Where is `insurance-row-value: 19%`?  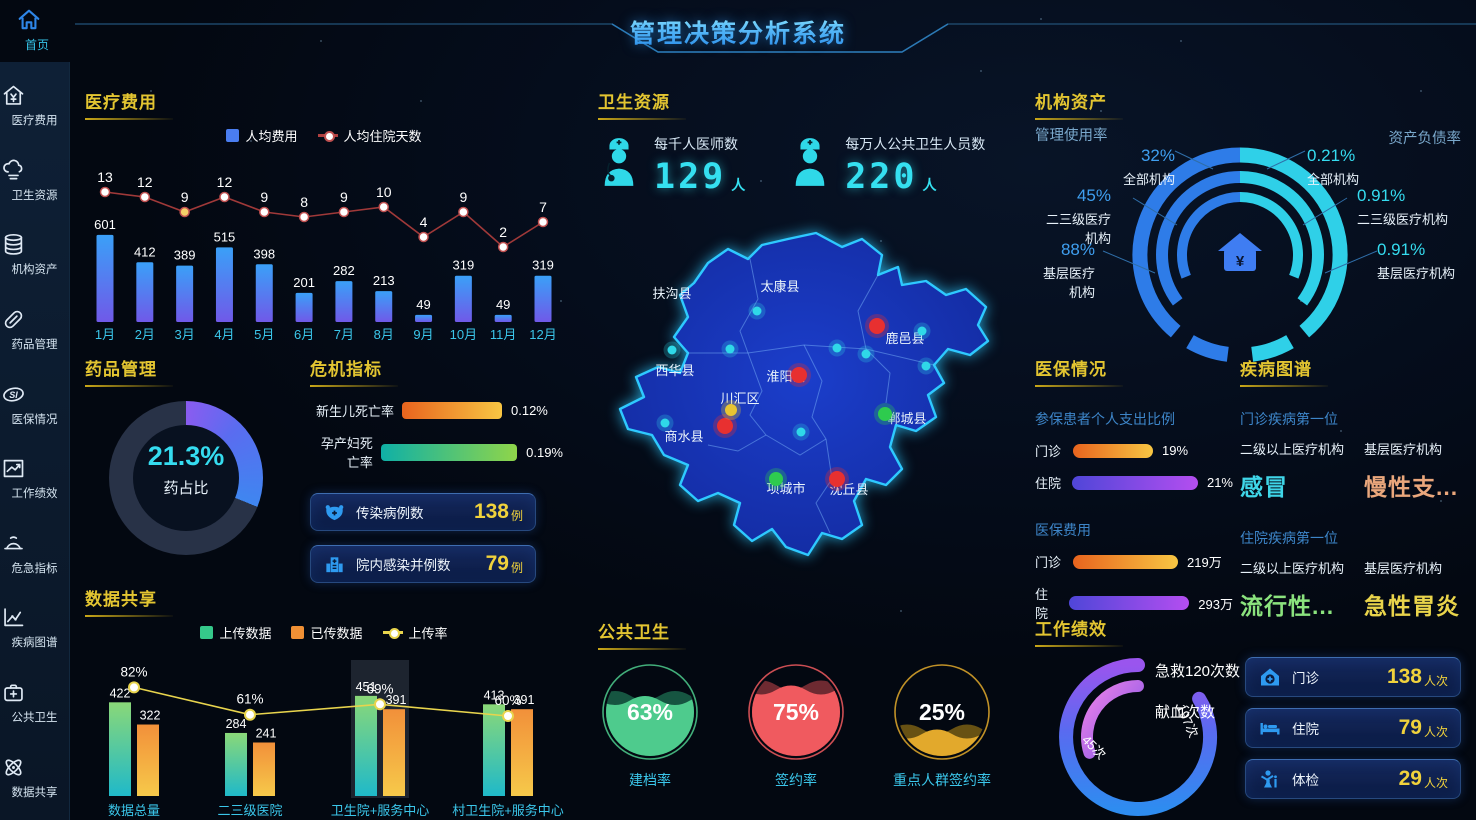 insurance-row-value: 19% is located at coordinates (1175, 450).